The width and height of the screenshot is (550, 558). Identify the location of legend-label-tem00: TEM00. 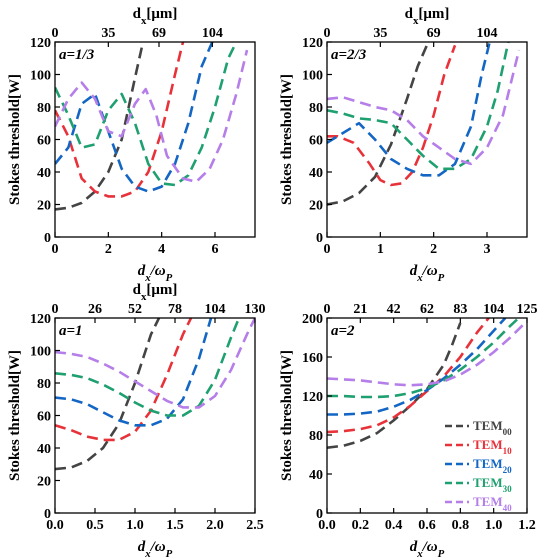
(492, 427).